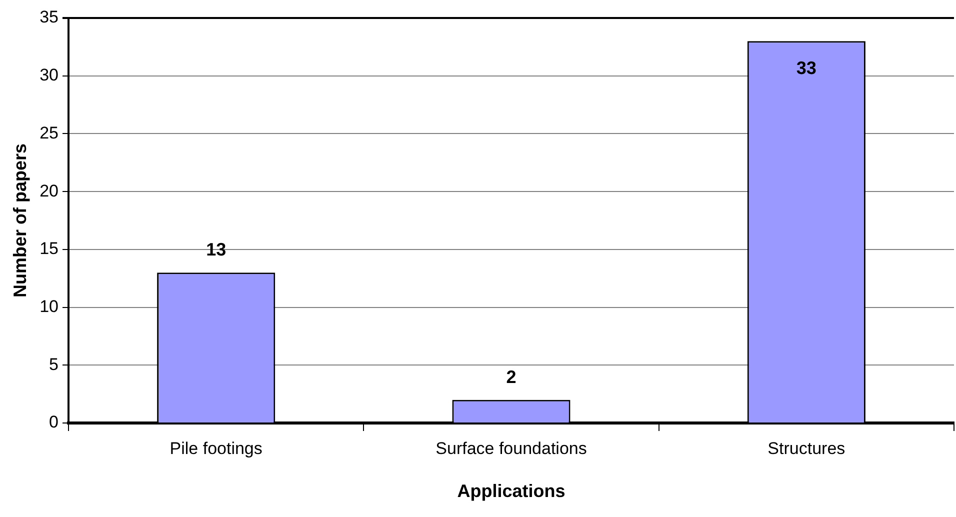 This screenshot has height=517, width=956. I want to click on y-tick-label: 5, so click(54, 364).